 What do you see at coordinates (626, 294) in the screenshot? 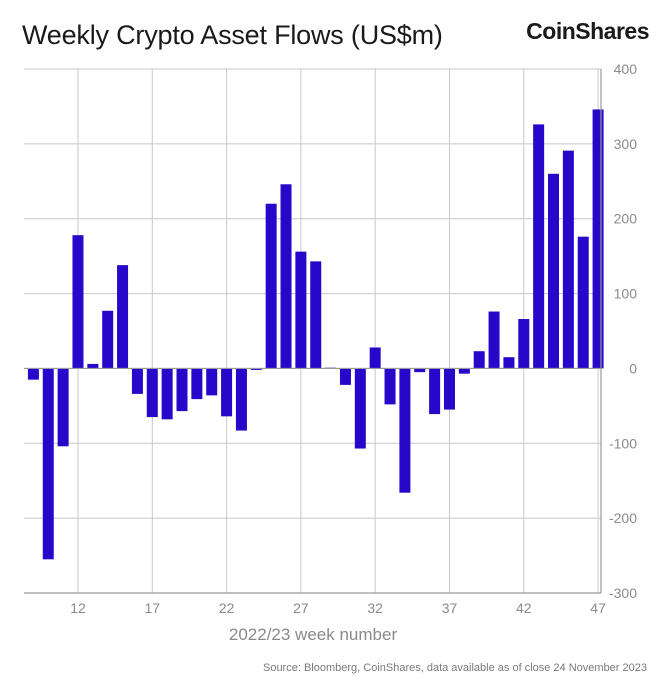
I see `y-tick-label: 100` at bounding box center [626, 294].